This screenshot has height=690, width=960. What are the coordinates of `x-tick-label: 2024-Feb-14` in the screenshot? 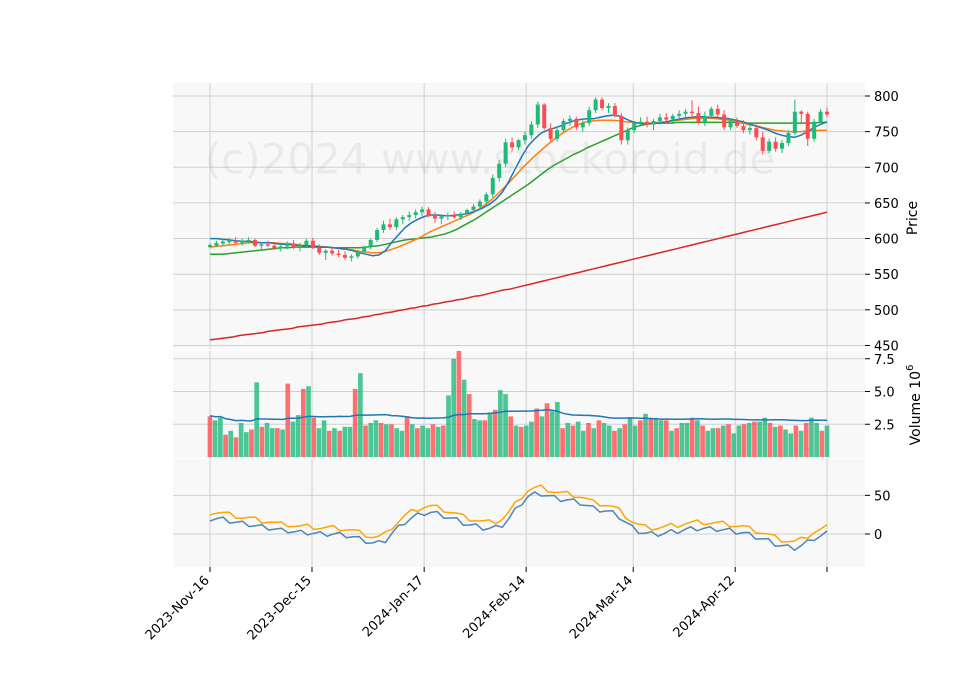 It's located at (494, 607).